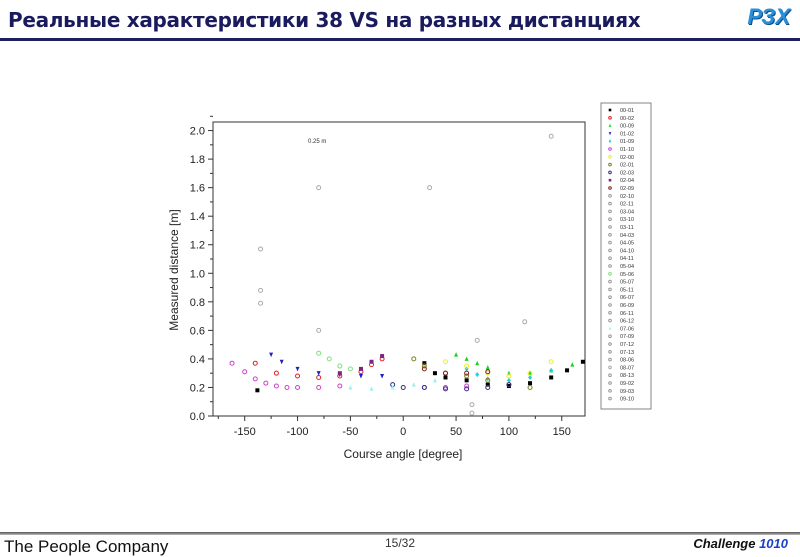  Describe the element at coordinates (627, 189) in the screenshot. I see `legend-entry: 02-09` at that location.